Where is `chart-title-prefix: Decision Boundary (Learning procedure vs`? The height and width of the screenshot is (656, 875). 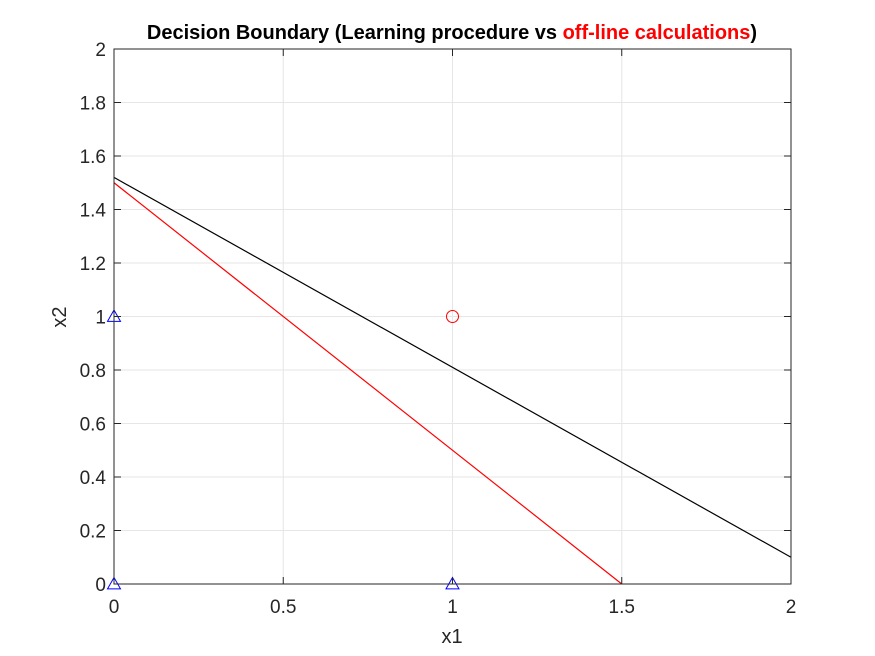
chart-title-prefix: Decision Boundary (Learning procedure vs is located at coordinates (355, 33).